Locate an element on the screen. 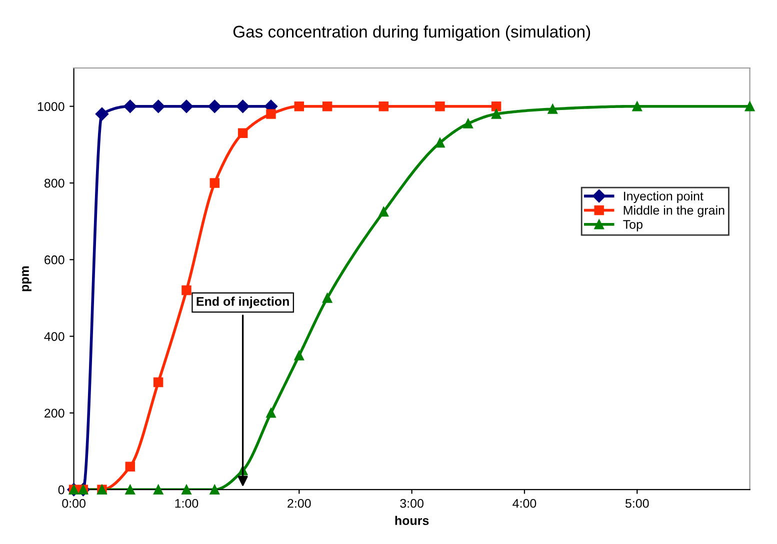 This screenshot has height=544, width=777. x-tick-label: 3:00 is located at coordinates (412, 503).